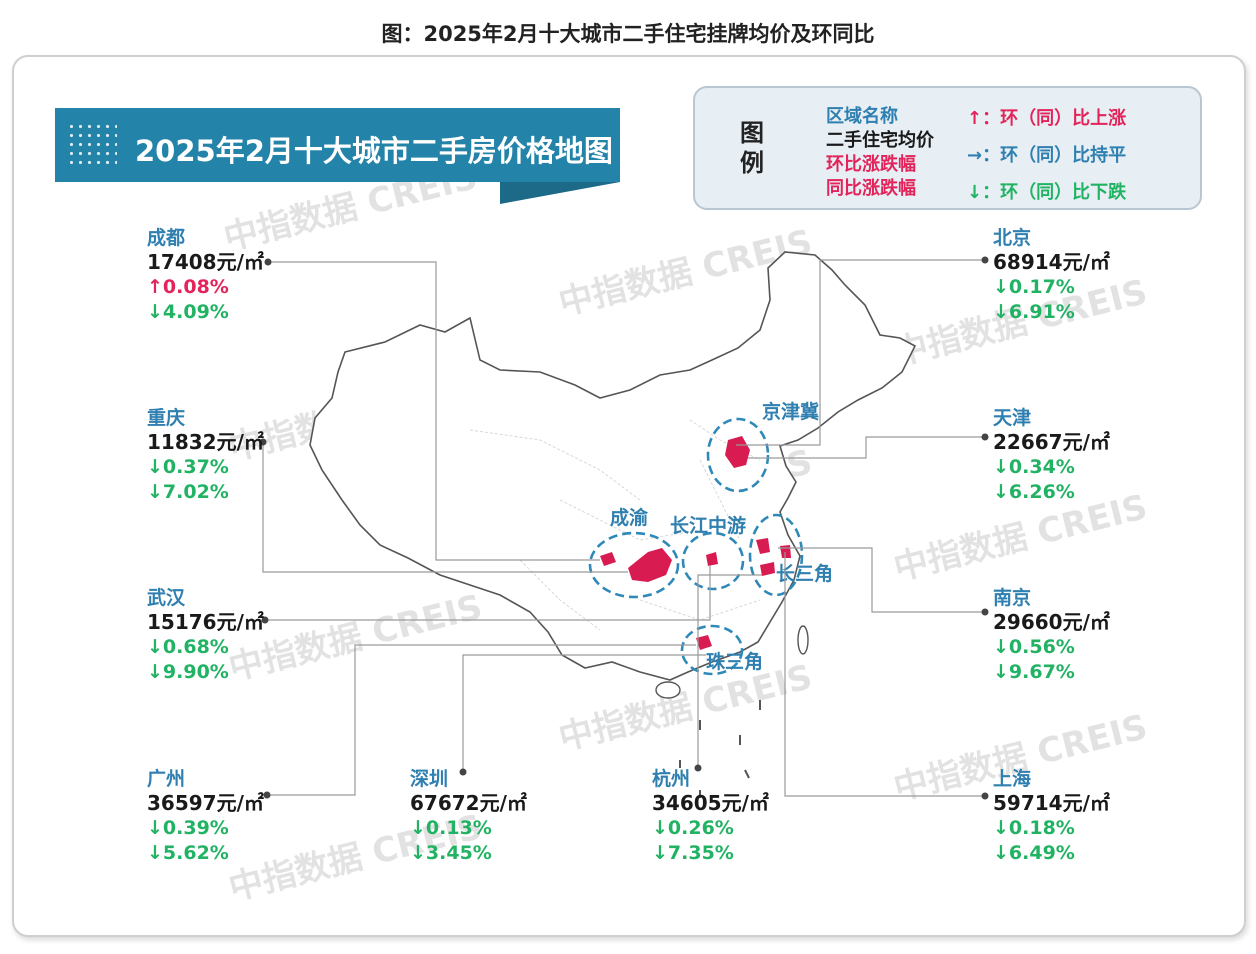  Describe the element at coordinates (985, 260) in the screenshot. I see `leader-dot-beijing` at that location.